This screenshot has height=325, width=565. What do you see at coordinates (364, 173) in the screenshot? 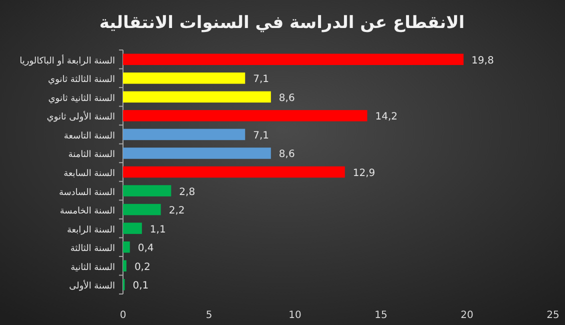
I see `data-label: 12,9` at bounding box center [364, 173].